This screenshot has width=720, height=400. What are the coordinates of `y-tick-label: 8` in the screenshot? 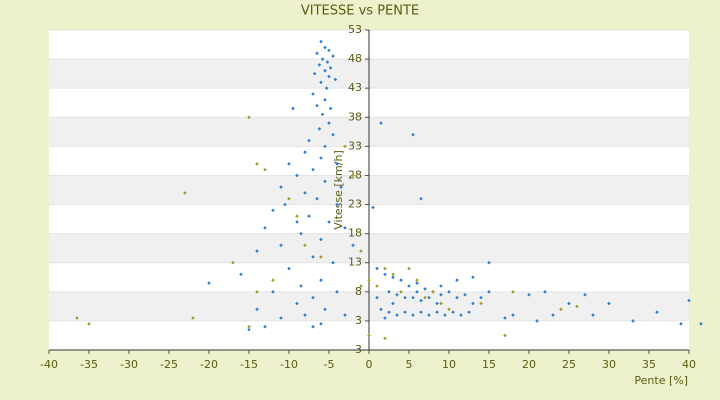 It's located at (358, 291).